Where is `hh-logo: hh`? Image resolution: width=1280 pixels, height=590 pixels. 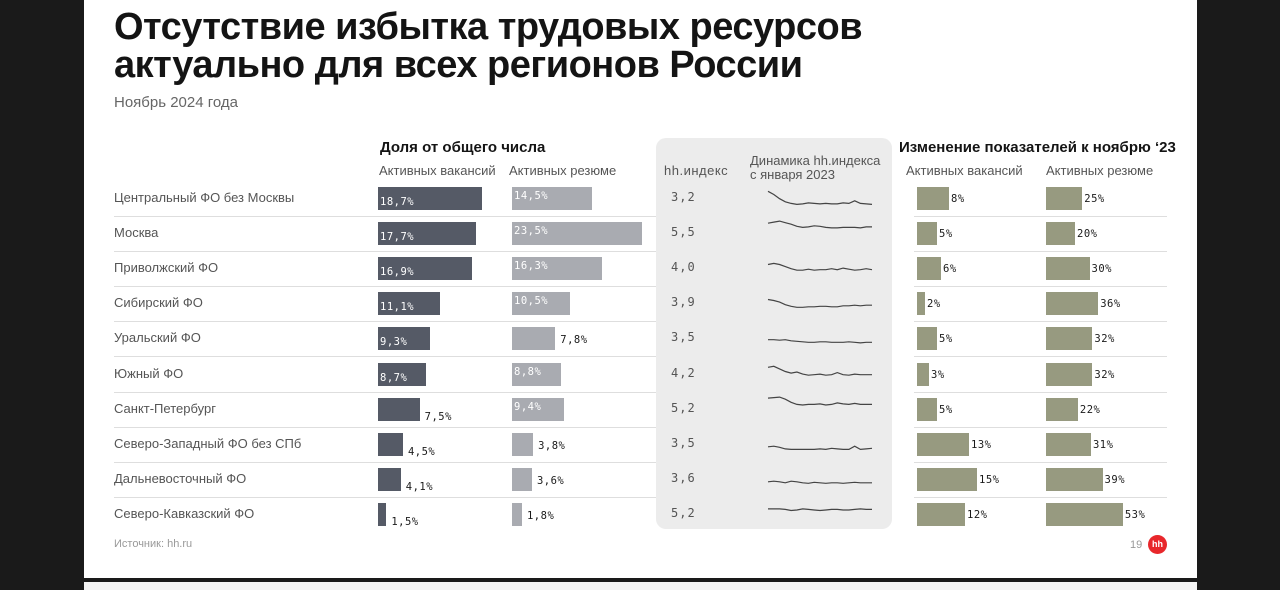 hh-logo: hh is located at coordinates (1157, 544).